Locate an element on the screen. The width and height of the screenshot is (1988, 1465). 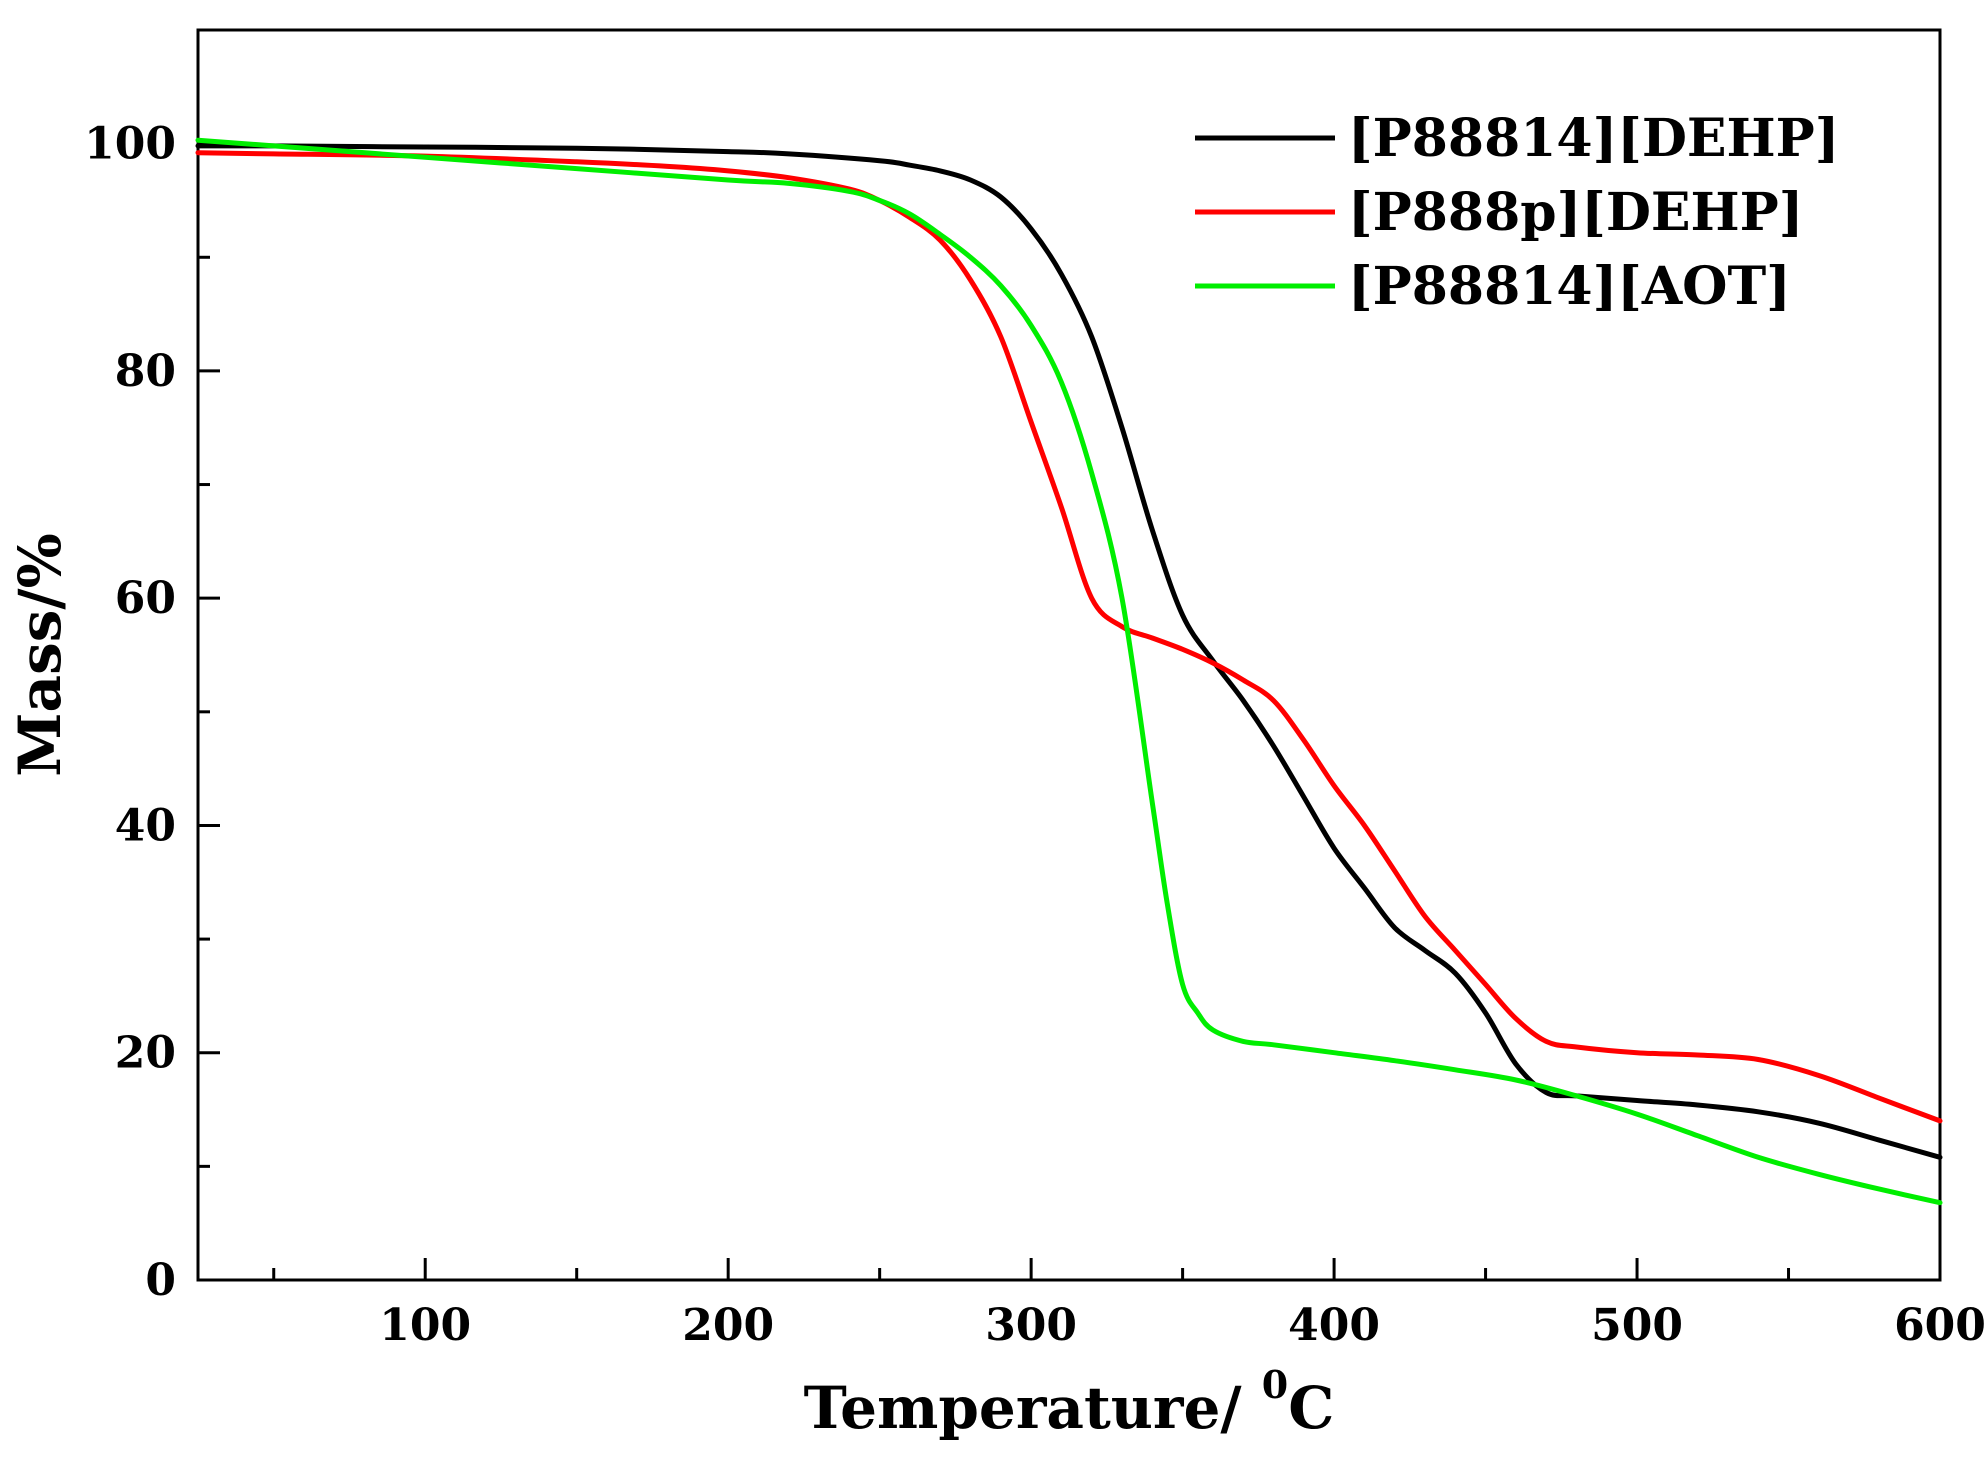
y-tick-label-100: 100 is located at coordinates (130, 144).